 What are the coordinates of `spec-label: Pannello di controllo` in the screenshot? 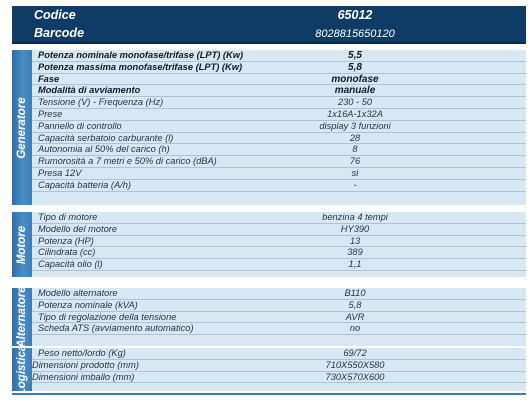 It's located at (80, 125).